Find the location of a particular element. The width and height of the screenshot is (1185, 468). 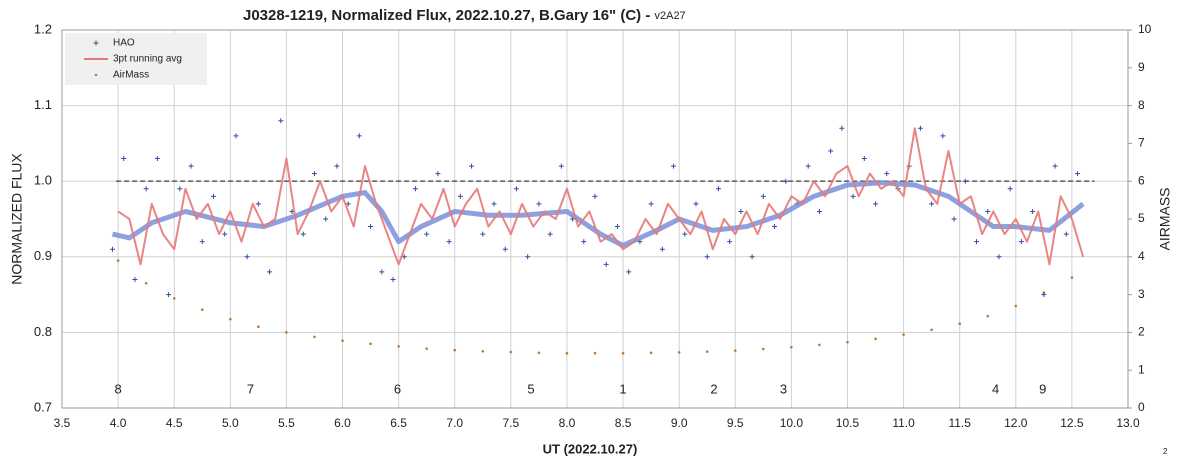

y-tick-label: 0.9 is located at coordinates (43, 255).